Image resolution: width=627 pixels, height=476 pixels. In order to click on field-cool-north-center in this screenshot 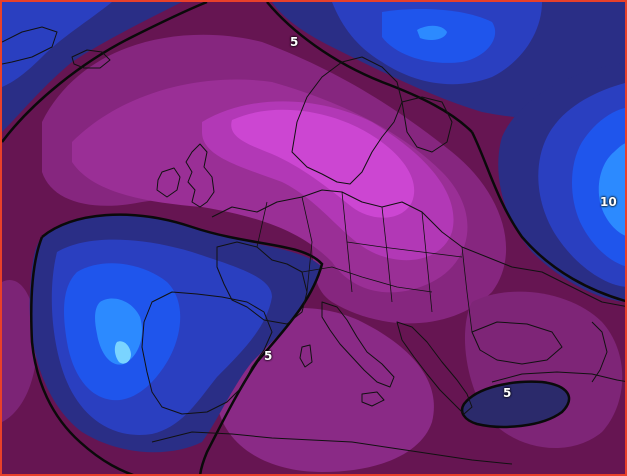, I will do `click(432, 32)`.